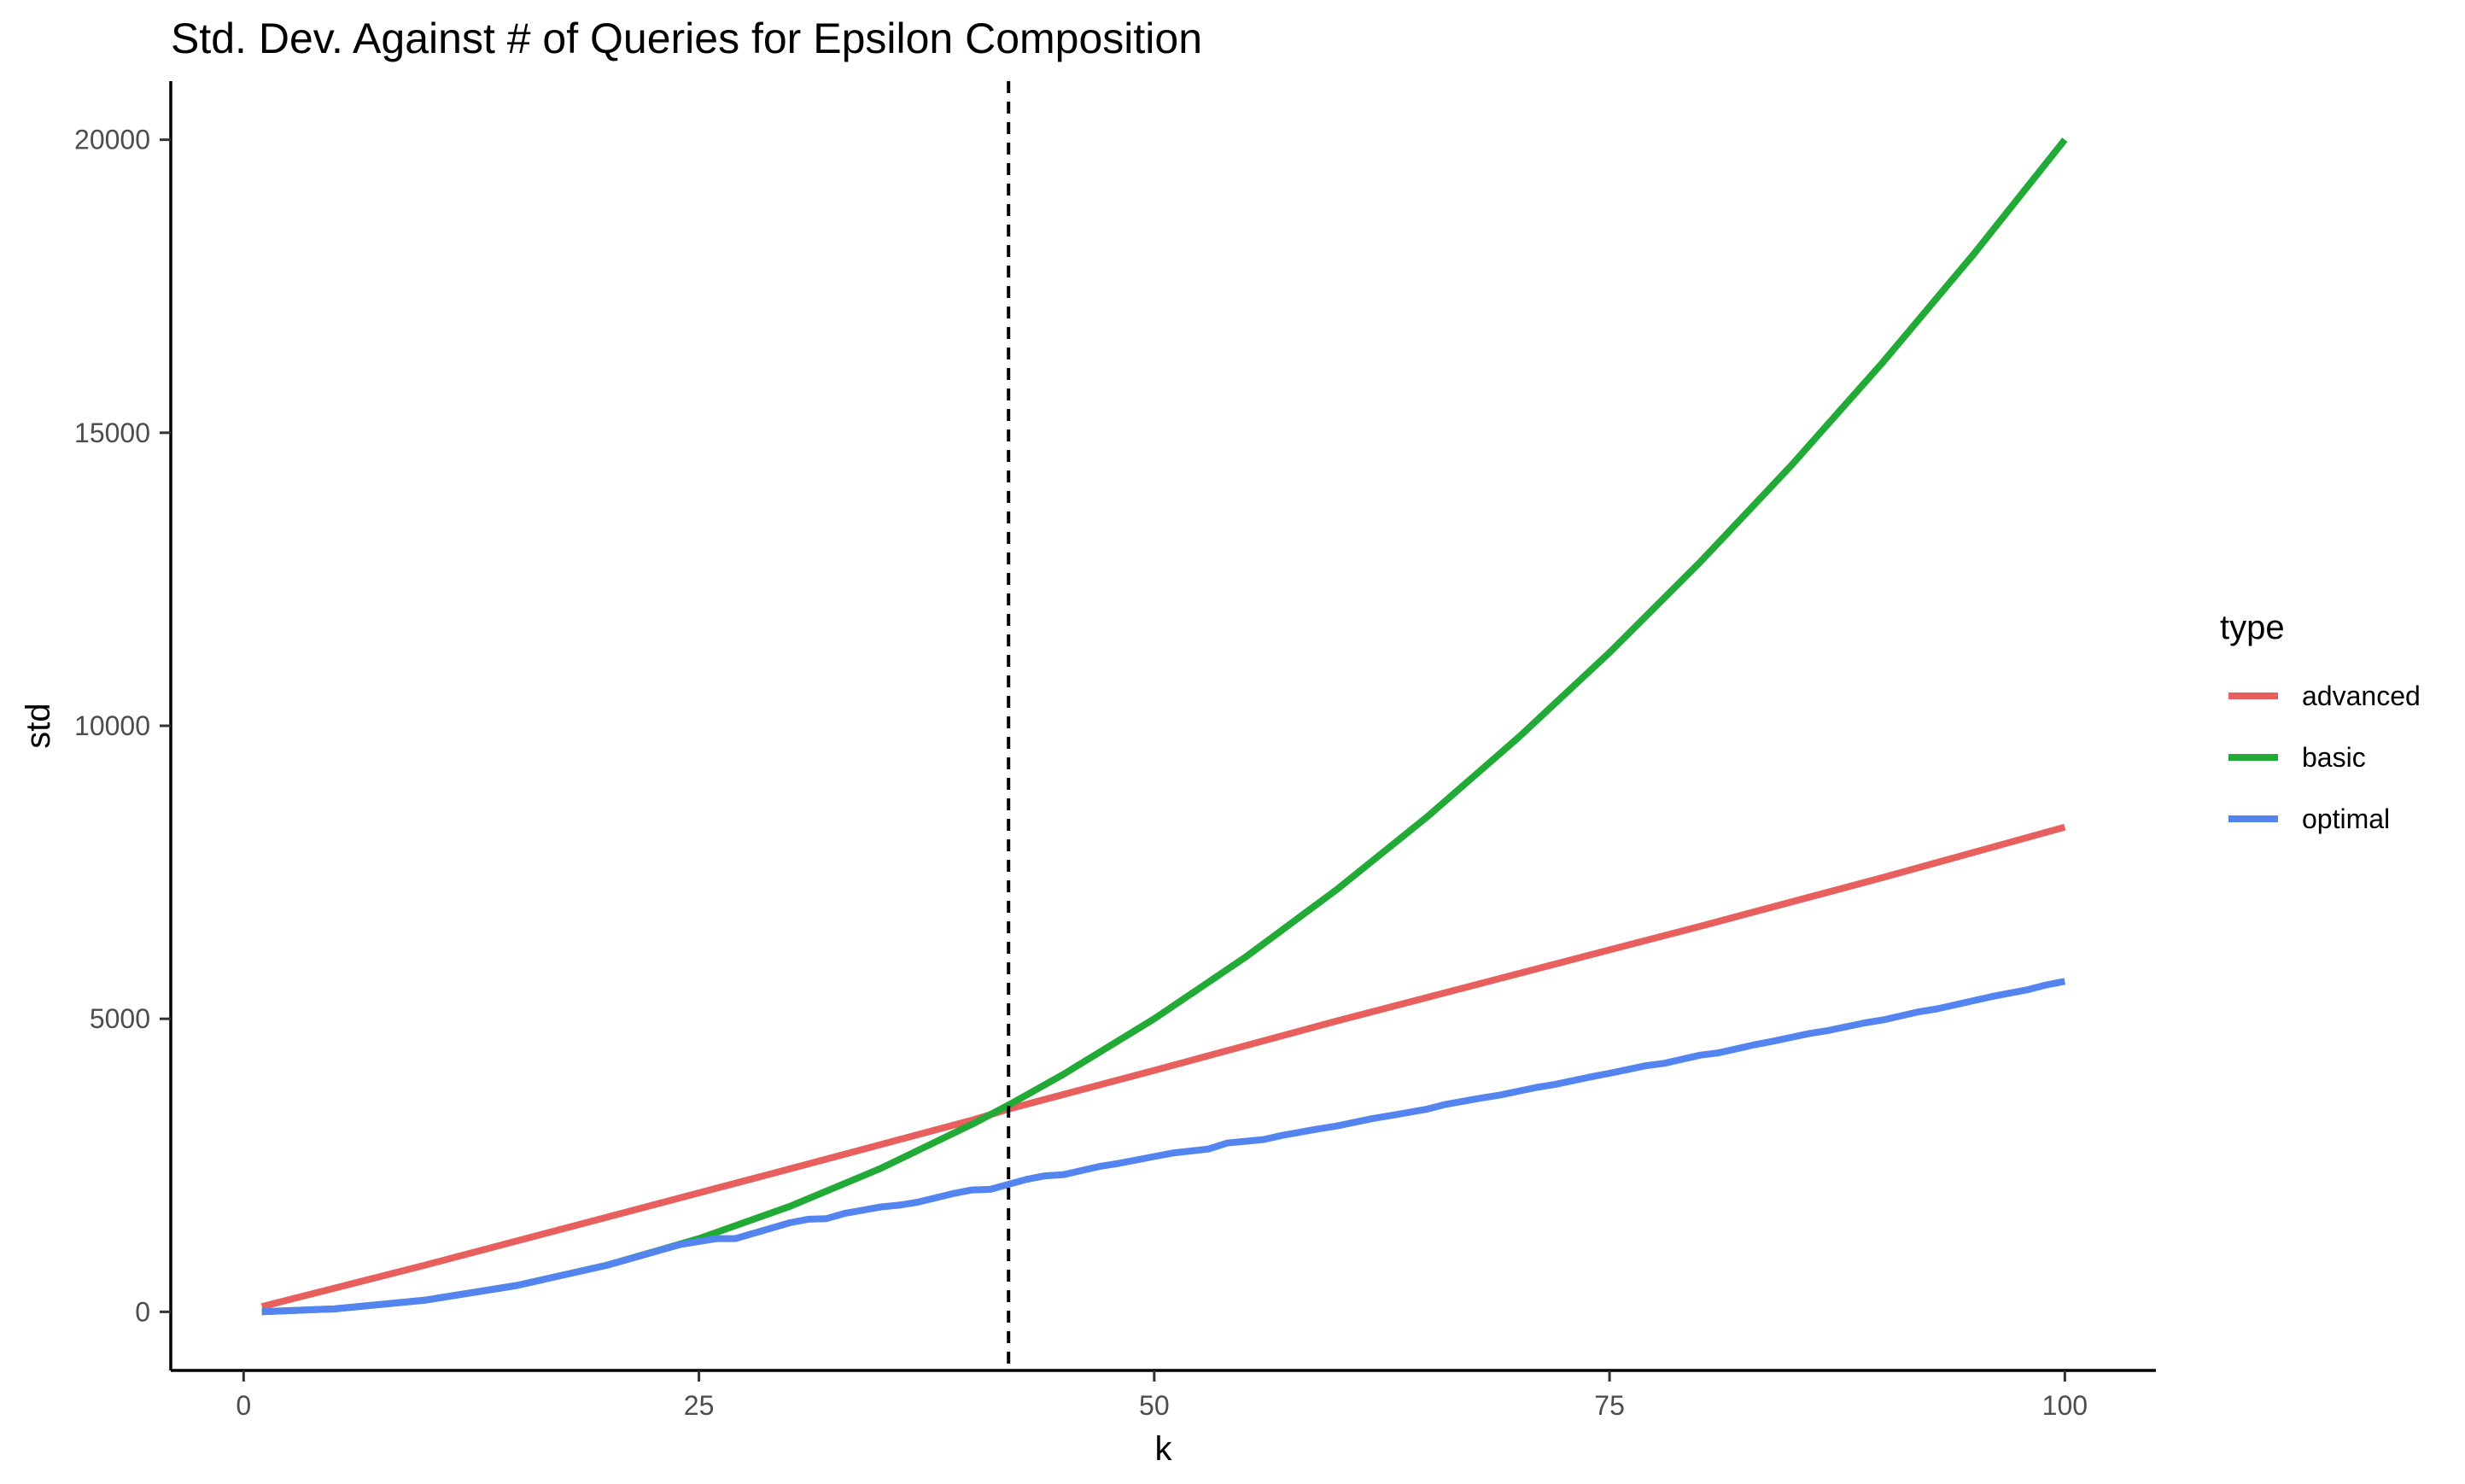  What do you see at coordinates (120, 1018) in the screenshot?
I see `y-tick-label-5000: 5000` at bounding box center [120, 1018].